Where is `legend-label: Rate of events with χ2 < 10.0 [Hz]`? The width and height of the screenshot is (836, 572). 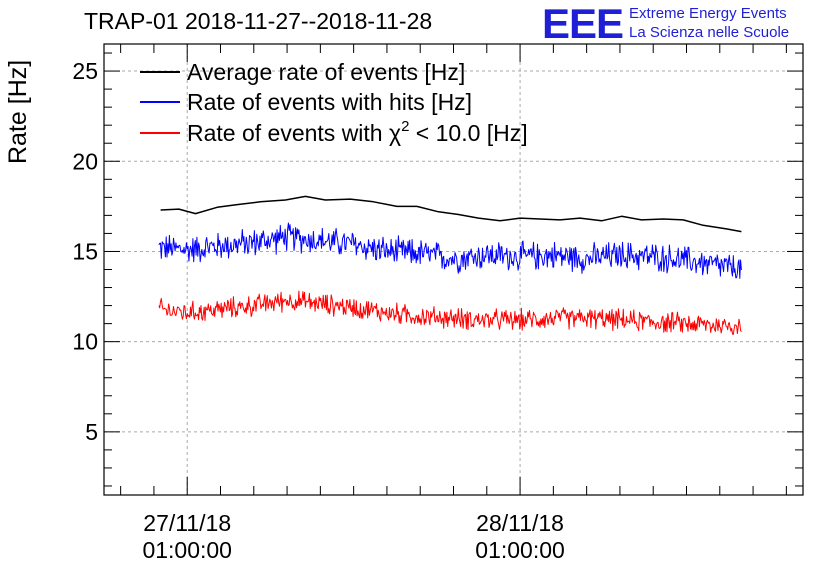 legend-label: Rate of events with χ2 < 10.0 [Hz] is located at coordinates (357, 132).